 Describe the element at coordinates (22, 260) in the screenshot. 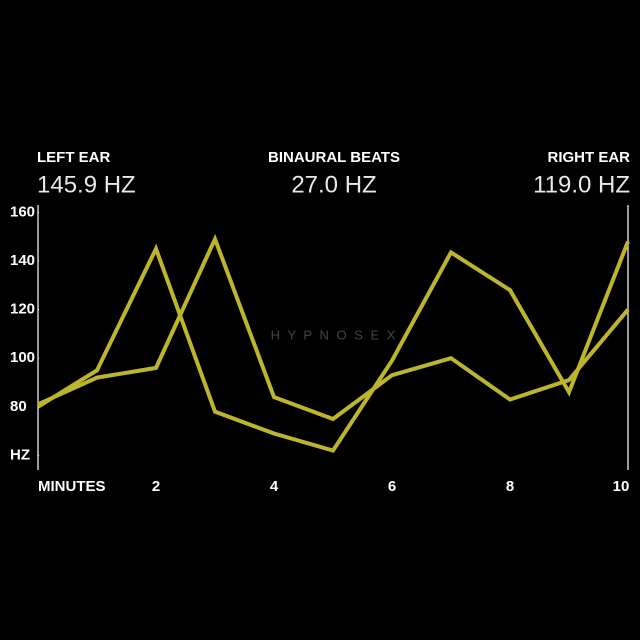

I see `y-tick-label: 140` at that location.